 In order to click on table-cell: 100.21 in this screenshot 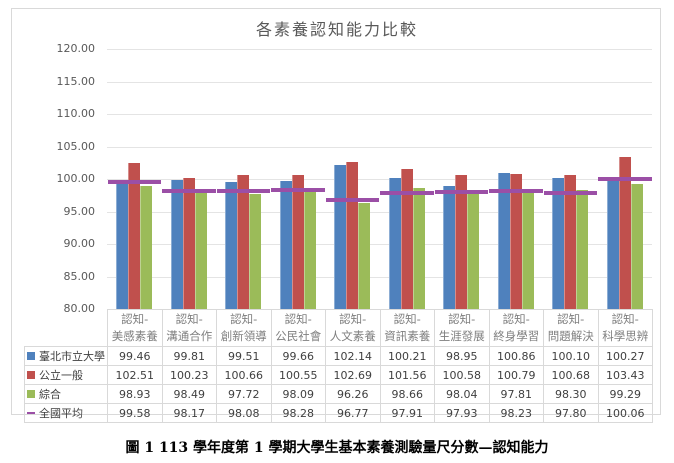, I will do `click(407, 356)`.